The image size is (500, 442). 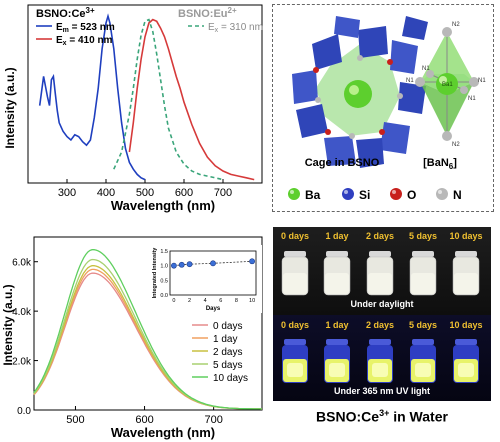 What do you see at coordinates (235, 28) in the screenshot?
I see `spectra-legend-label: Ex = 310 nm` at bounding box center [235, 28].